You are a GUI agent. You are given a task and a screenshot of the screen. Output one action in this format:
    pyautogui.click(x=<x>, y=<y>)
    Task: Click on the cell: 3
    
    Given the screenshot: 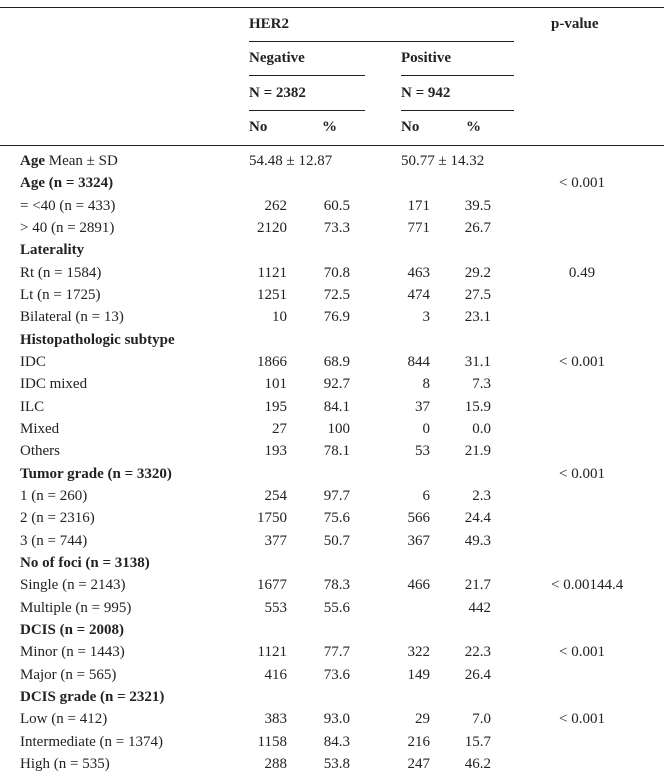 What is the action you would take?
    pyautogui.click(x=426, y=317)
    